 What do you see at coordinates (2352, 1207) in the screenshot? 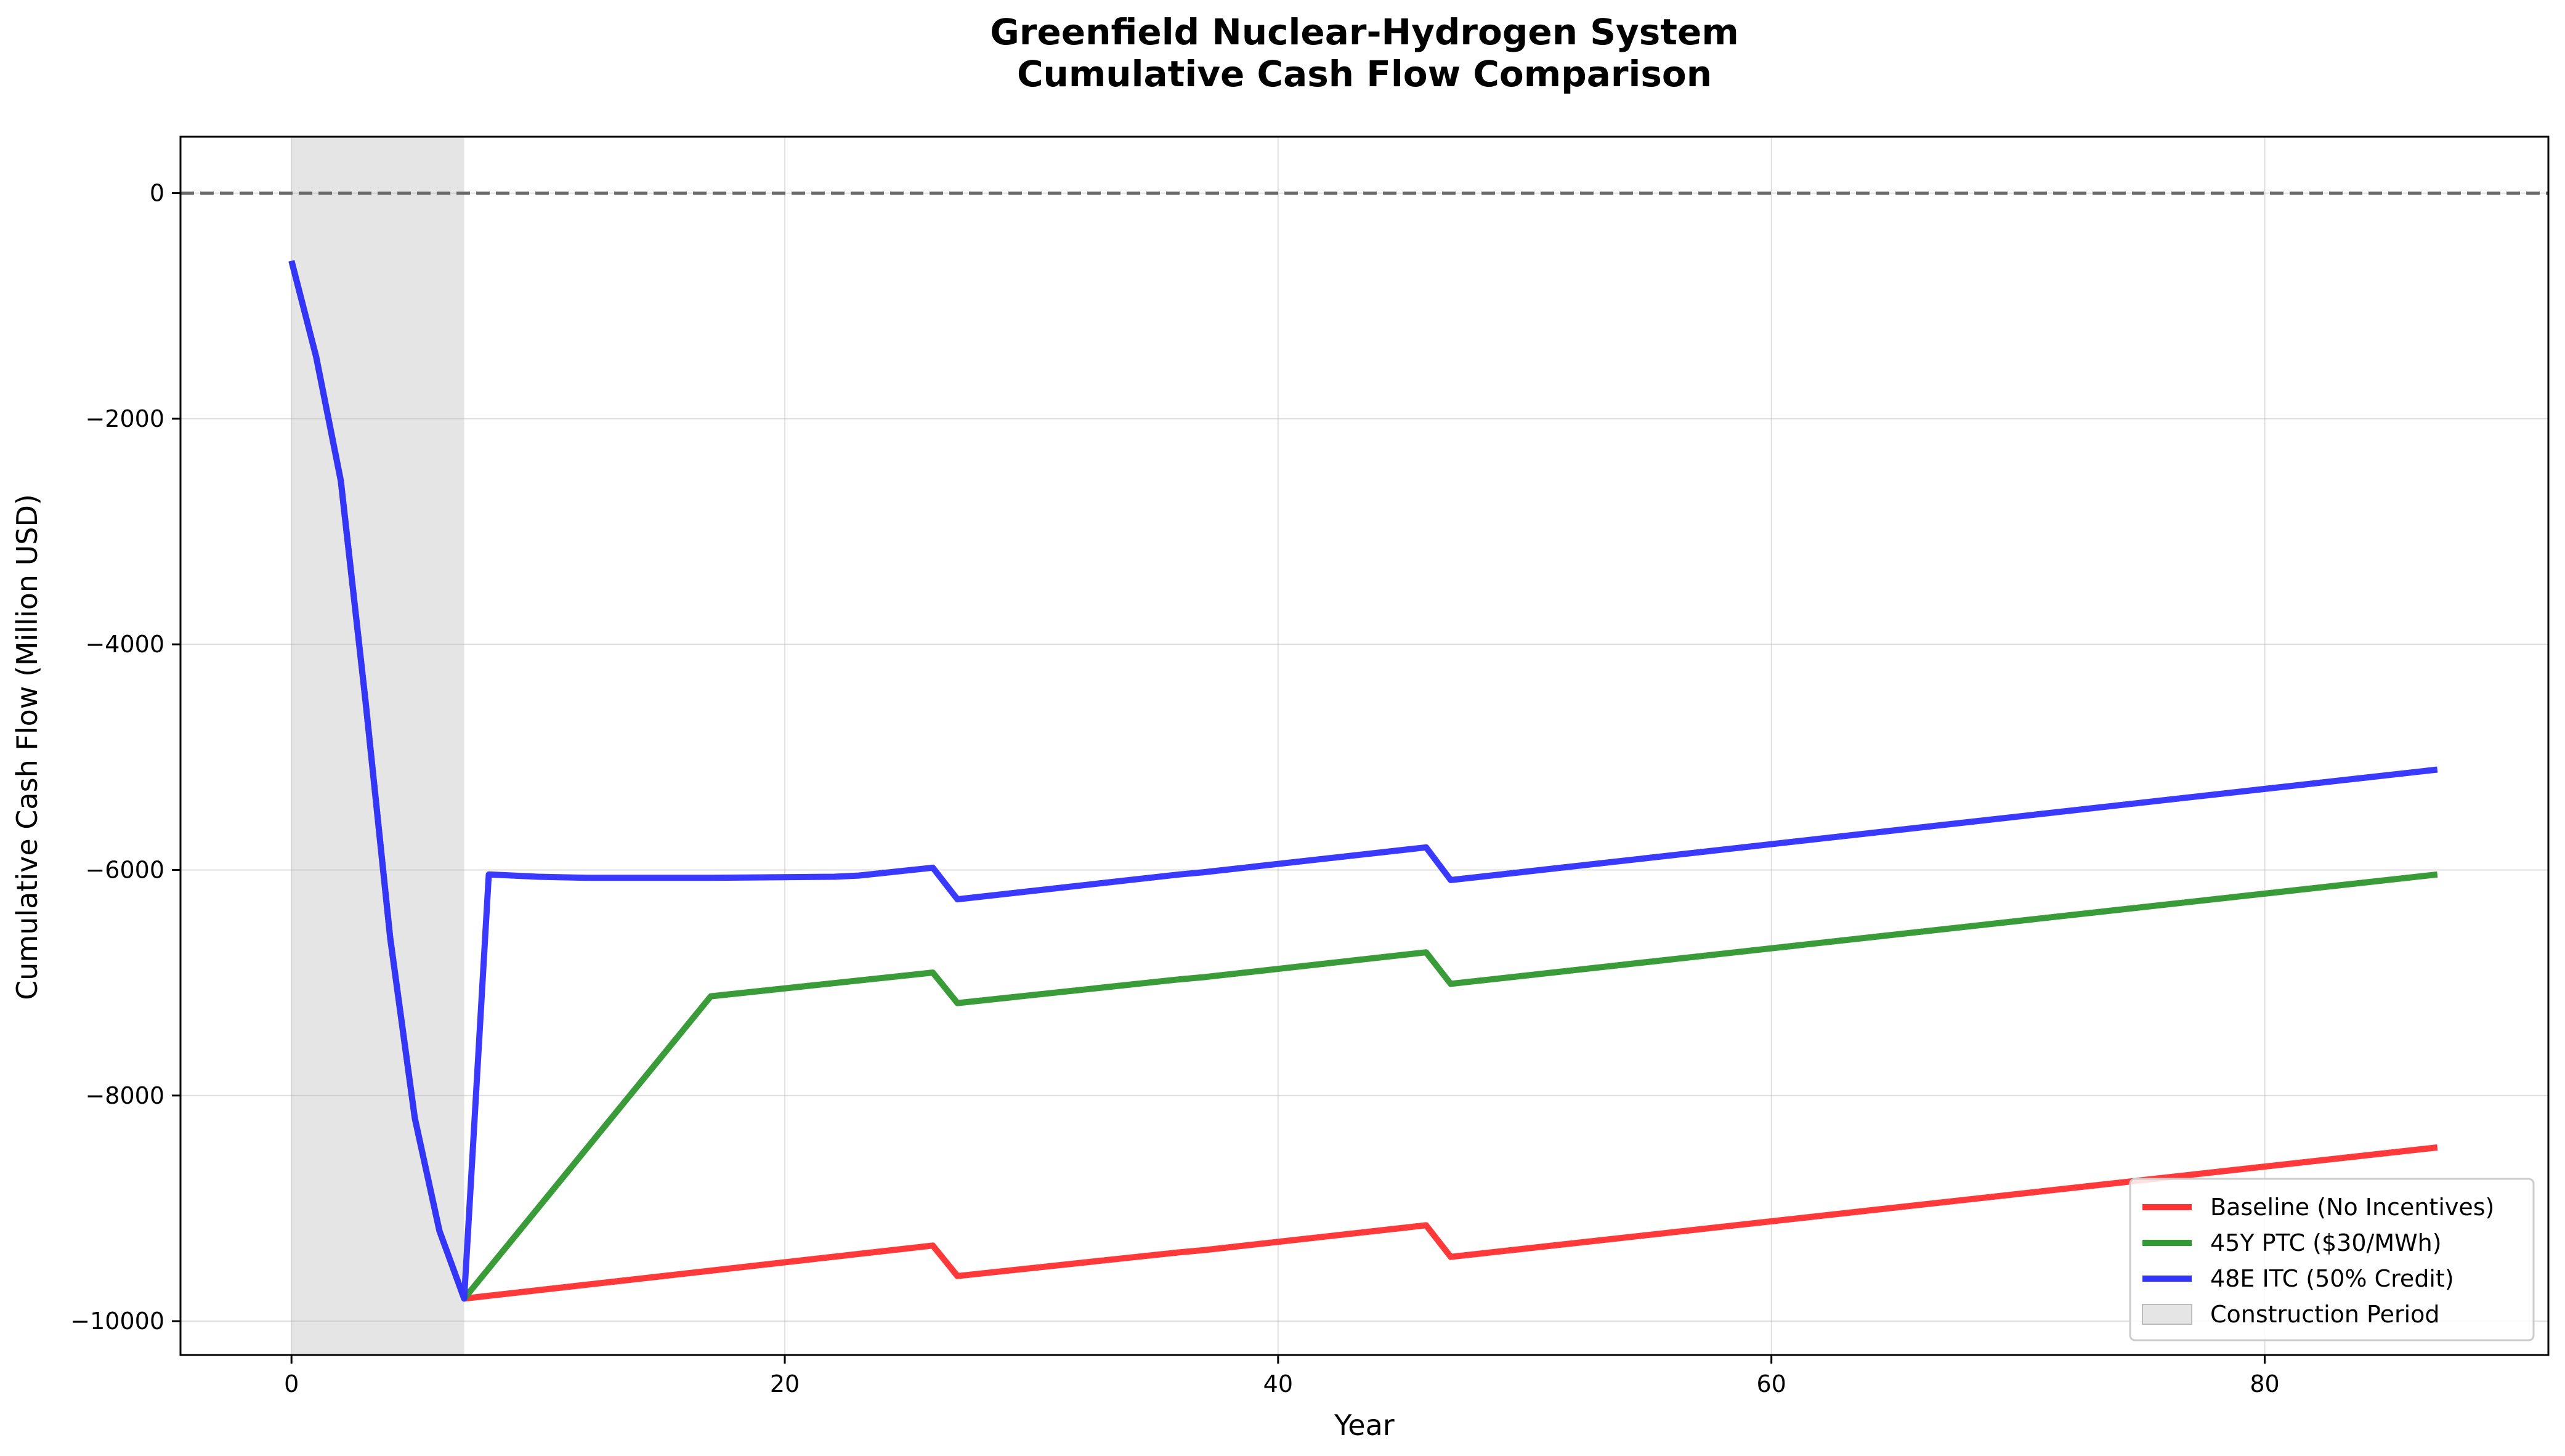
I see `legend-label-0: Baseline (No Incentives)` at bounding box center [2352, 1207].